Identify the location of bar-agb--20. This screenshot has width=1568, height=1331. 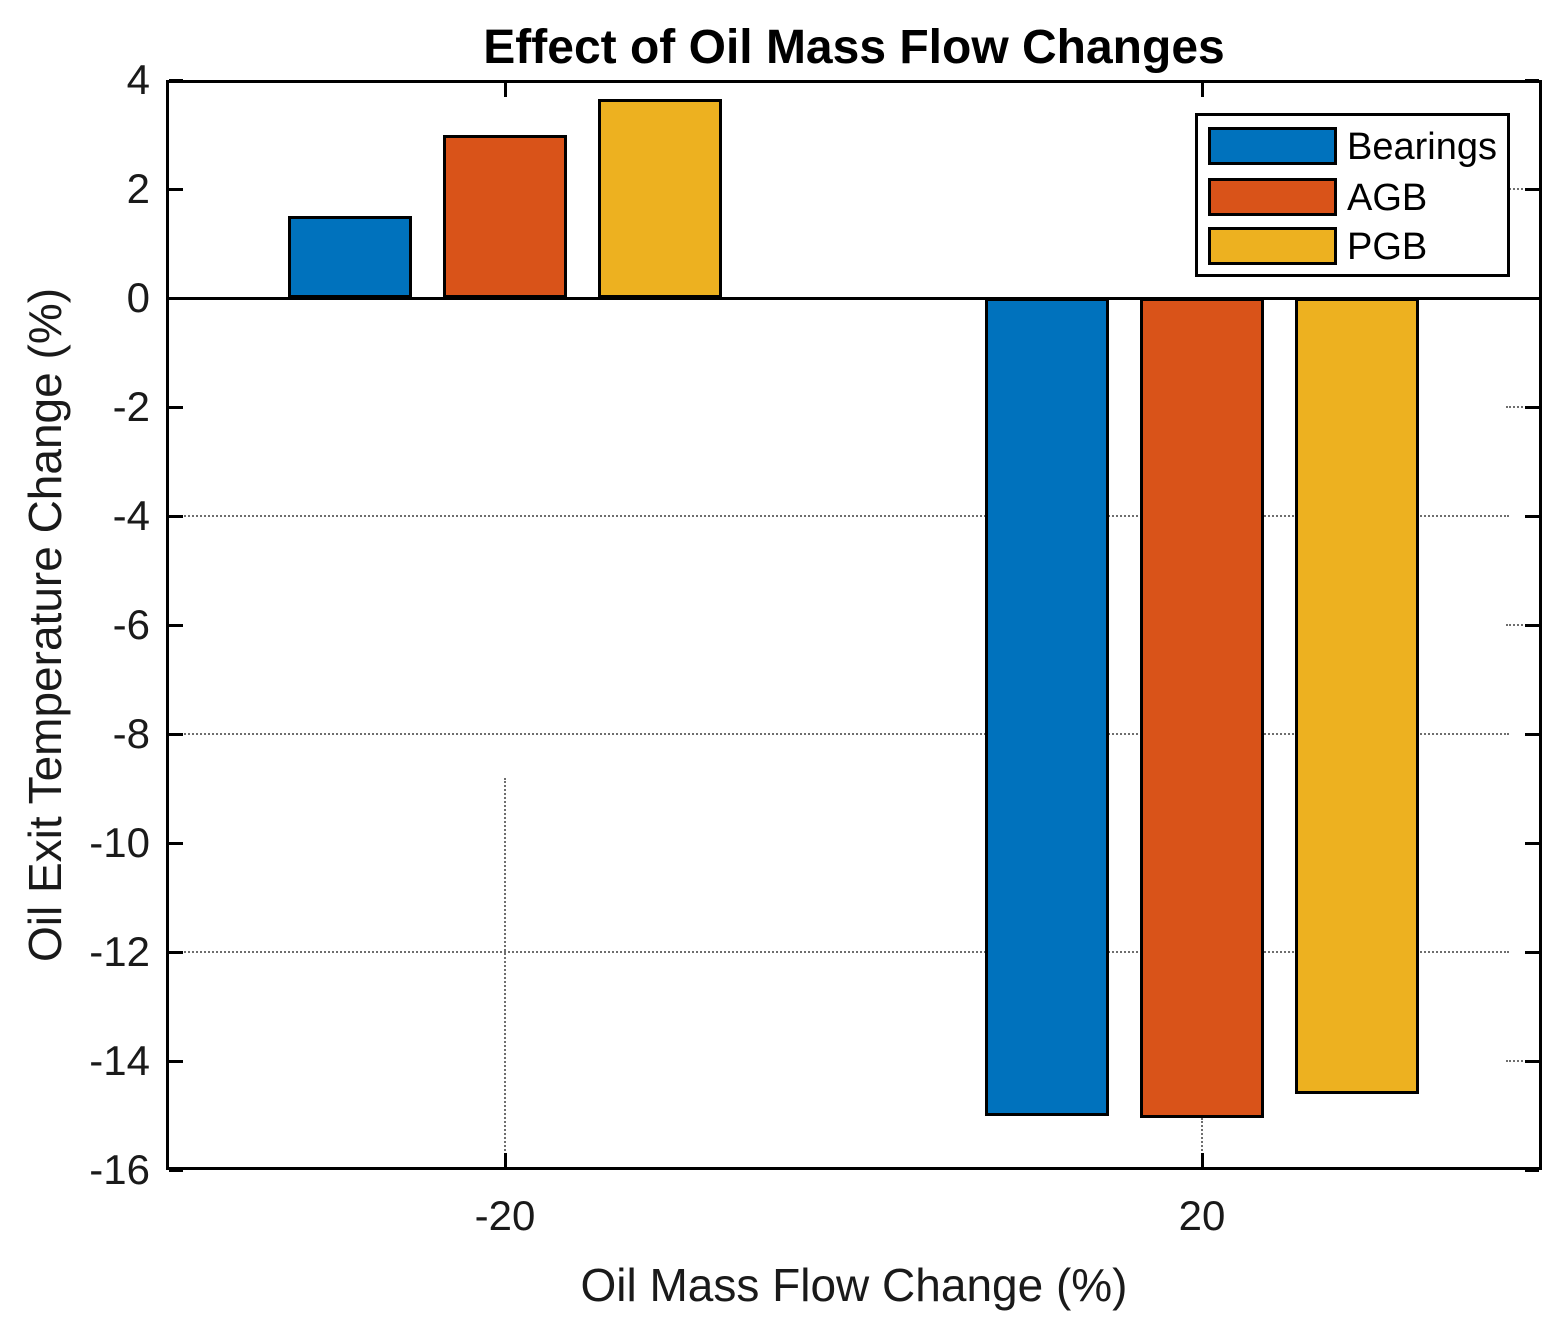
(505, 216).